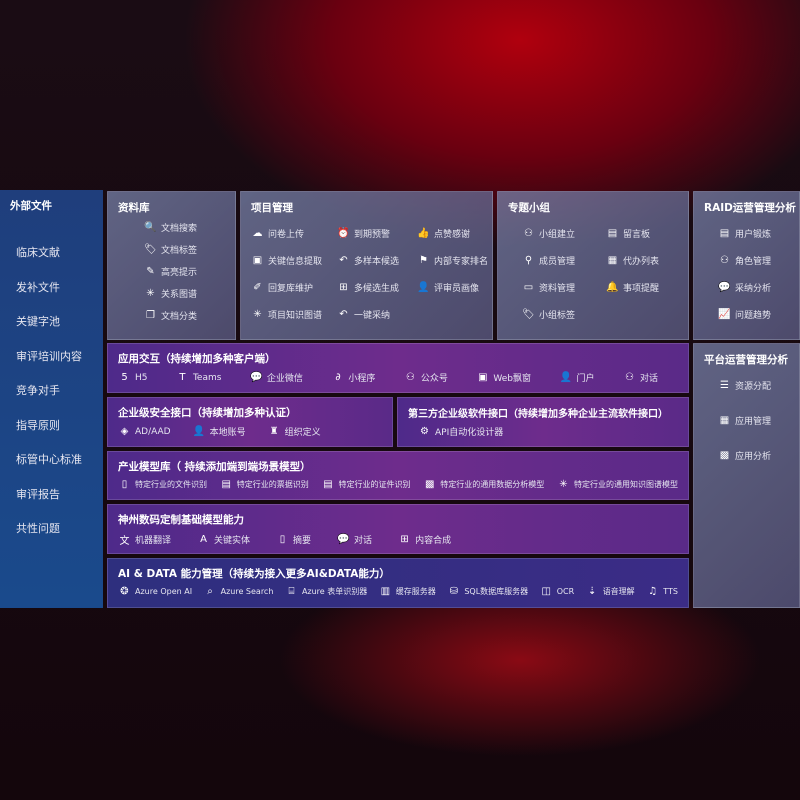  Describe the element at coordinates (133, 377) in the screenshot. I see `app-item: 5 H5` at that location.